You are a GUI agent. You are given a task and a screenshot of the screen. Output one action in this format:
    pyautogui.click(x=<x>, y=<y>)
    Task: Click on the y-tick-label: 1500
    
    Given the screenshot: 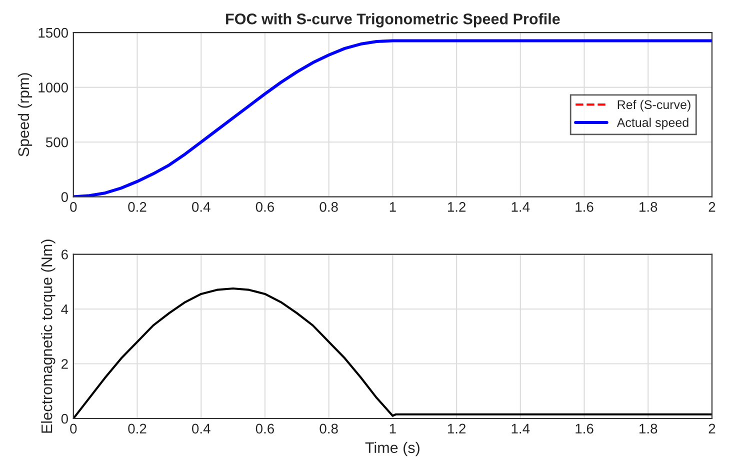 What is the action you would take?
    pyautogui.click(x=53, y=33)
    